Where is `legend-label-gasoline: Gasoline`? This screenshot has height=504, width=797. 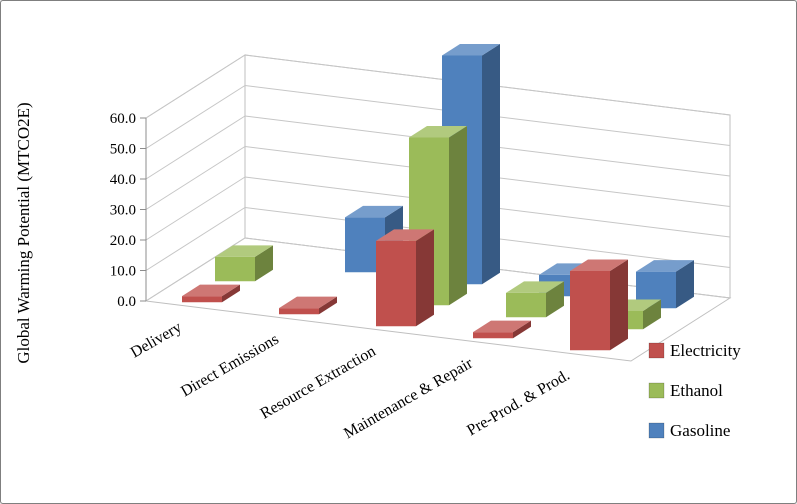
legend-label-gasoline: Gasoline is located at coordinates (700, 430).